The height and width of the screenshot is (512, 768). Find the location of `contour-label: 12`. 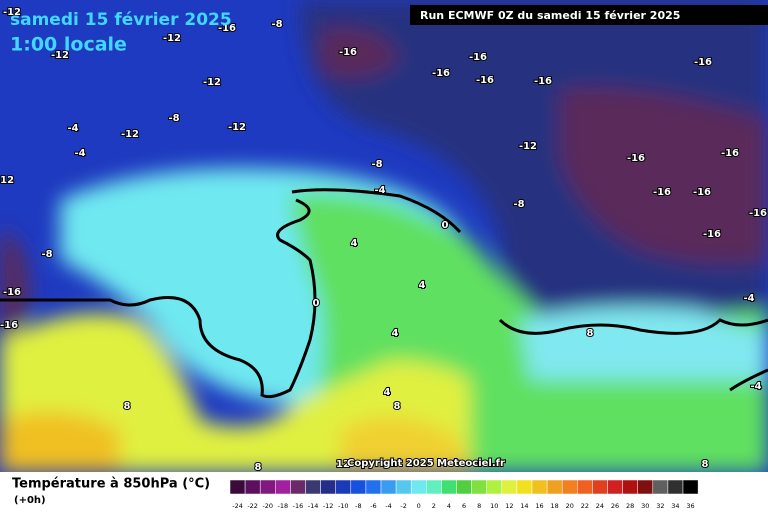

contour-label: 12 is located at coordinates (343, 464).